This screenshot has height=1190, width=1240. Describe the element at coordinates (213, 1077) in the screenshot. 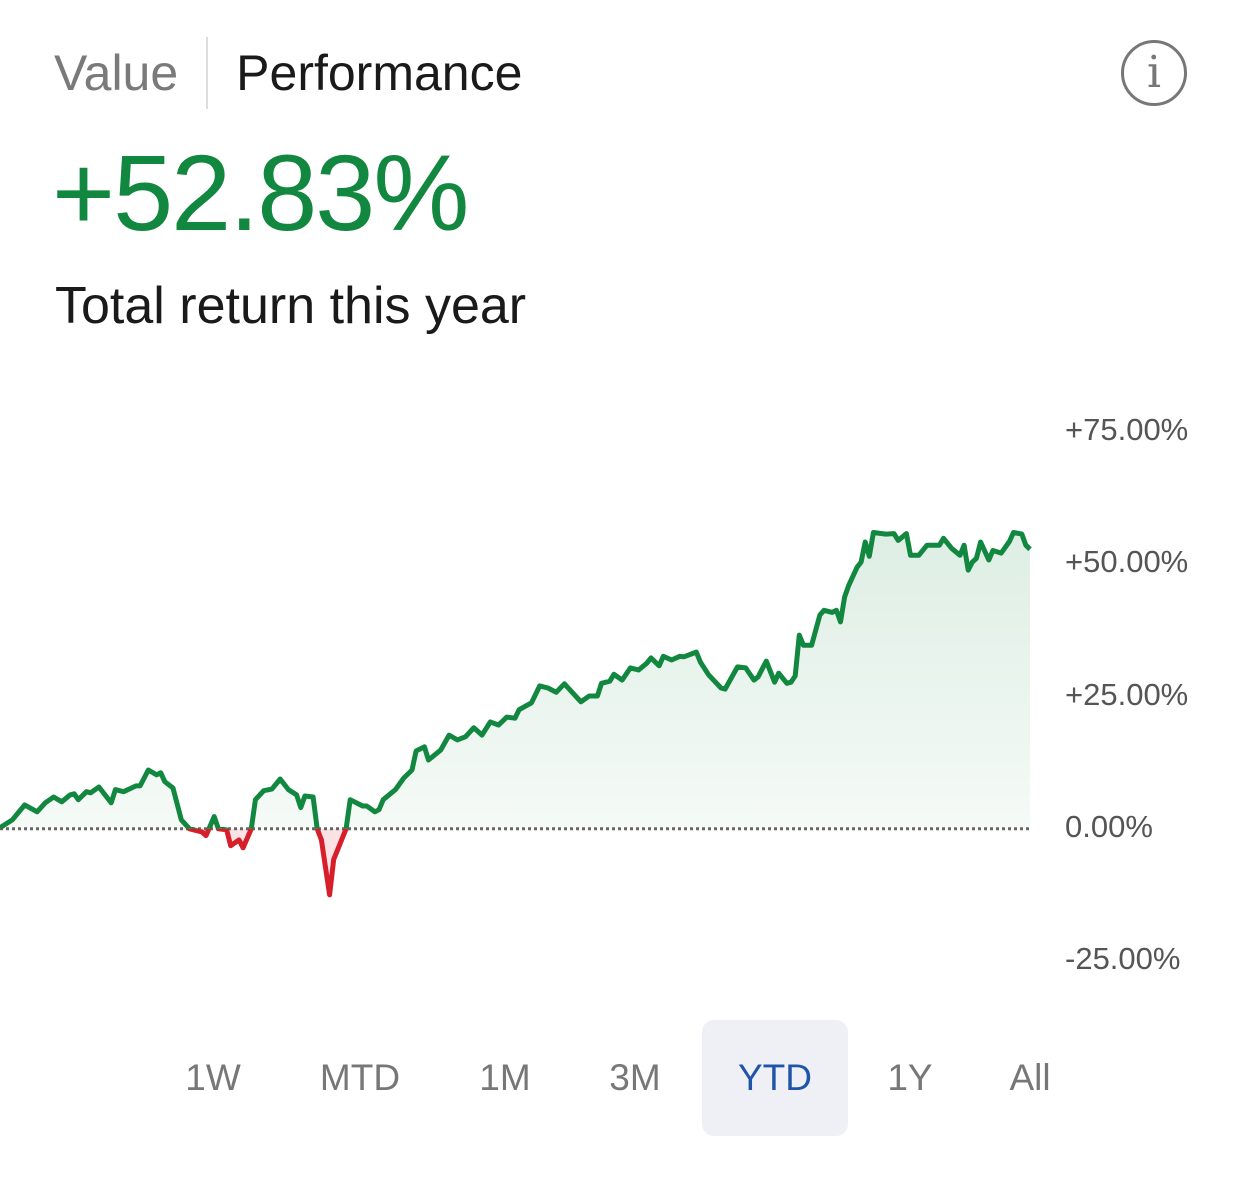

I see `range-1w: 1W` at that location.